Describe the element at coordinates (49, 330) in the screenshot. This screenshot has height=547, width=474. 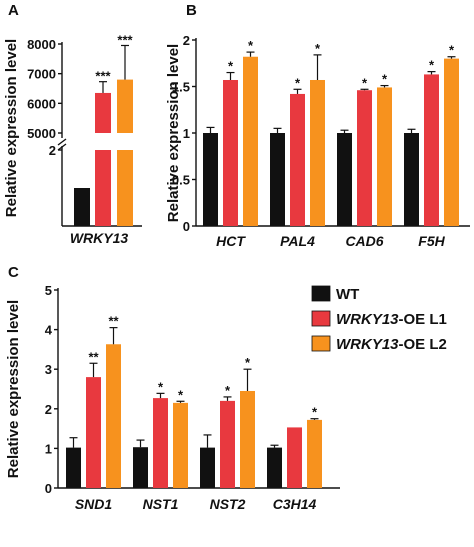
I see `panel-c-y-tick-label: 4` at that location.